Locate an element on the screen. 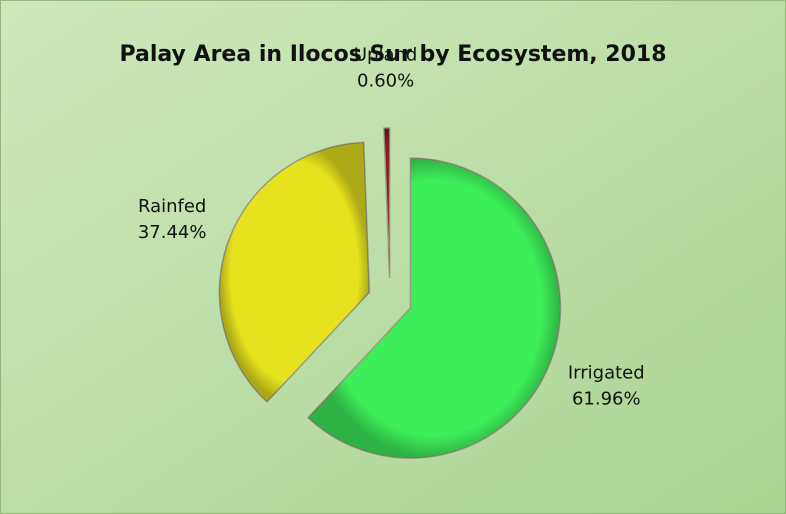 The height and width of the screenshot is (514, 786). slice-value-label: 0.60% is located at coordinates (385, 81).